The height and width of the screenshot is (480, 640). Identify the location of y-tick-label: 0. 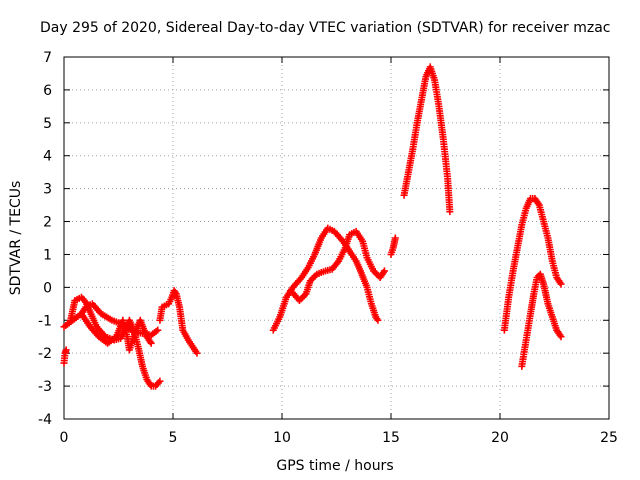
(47, 288).